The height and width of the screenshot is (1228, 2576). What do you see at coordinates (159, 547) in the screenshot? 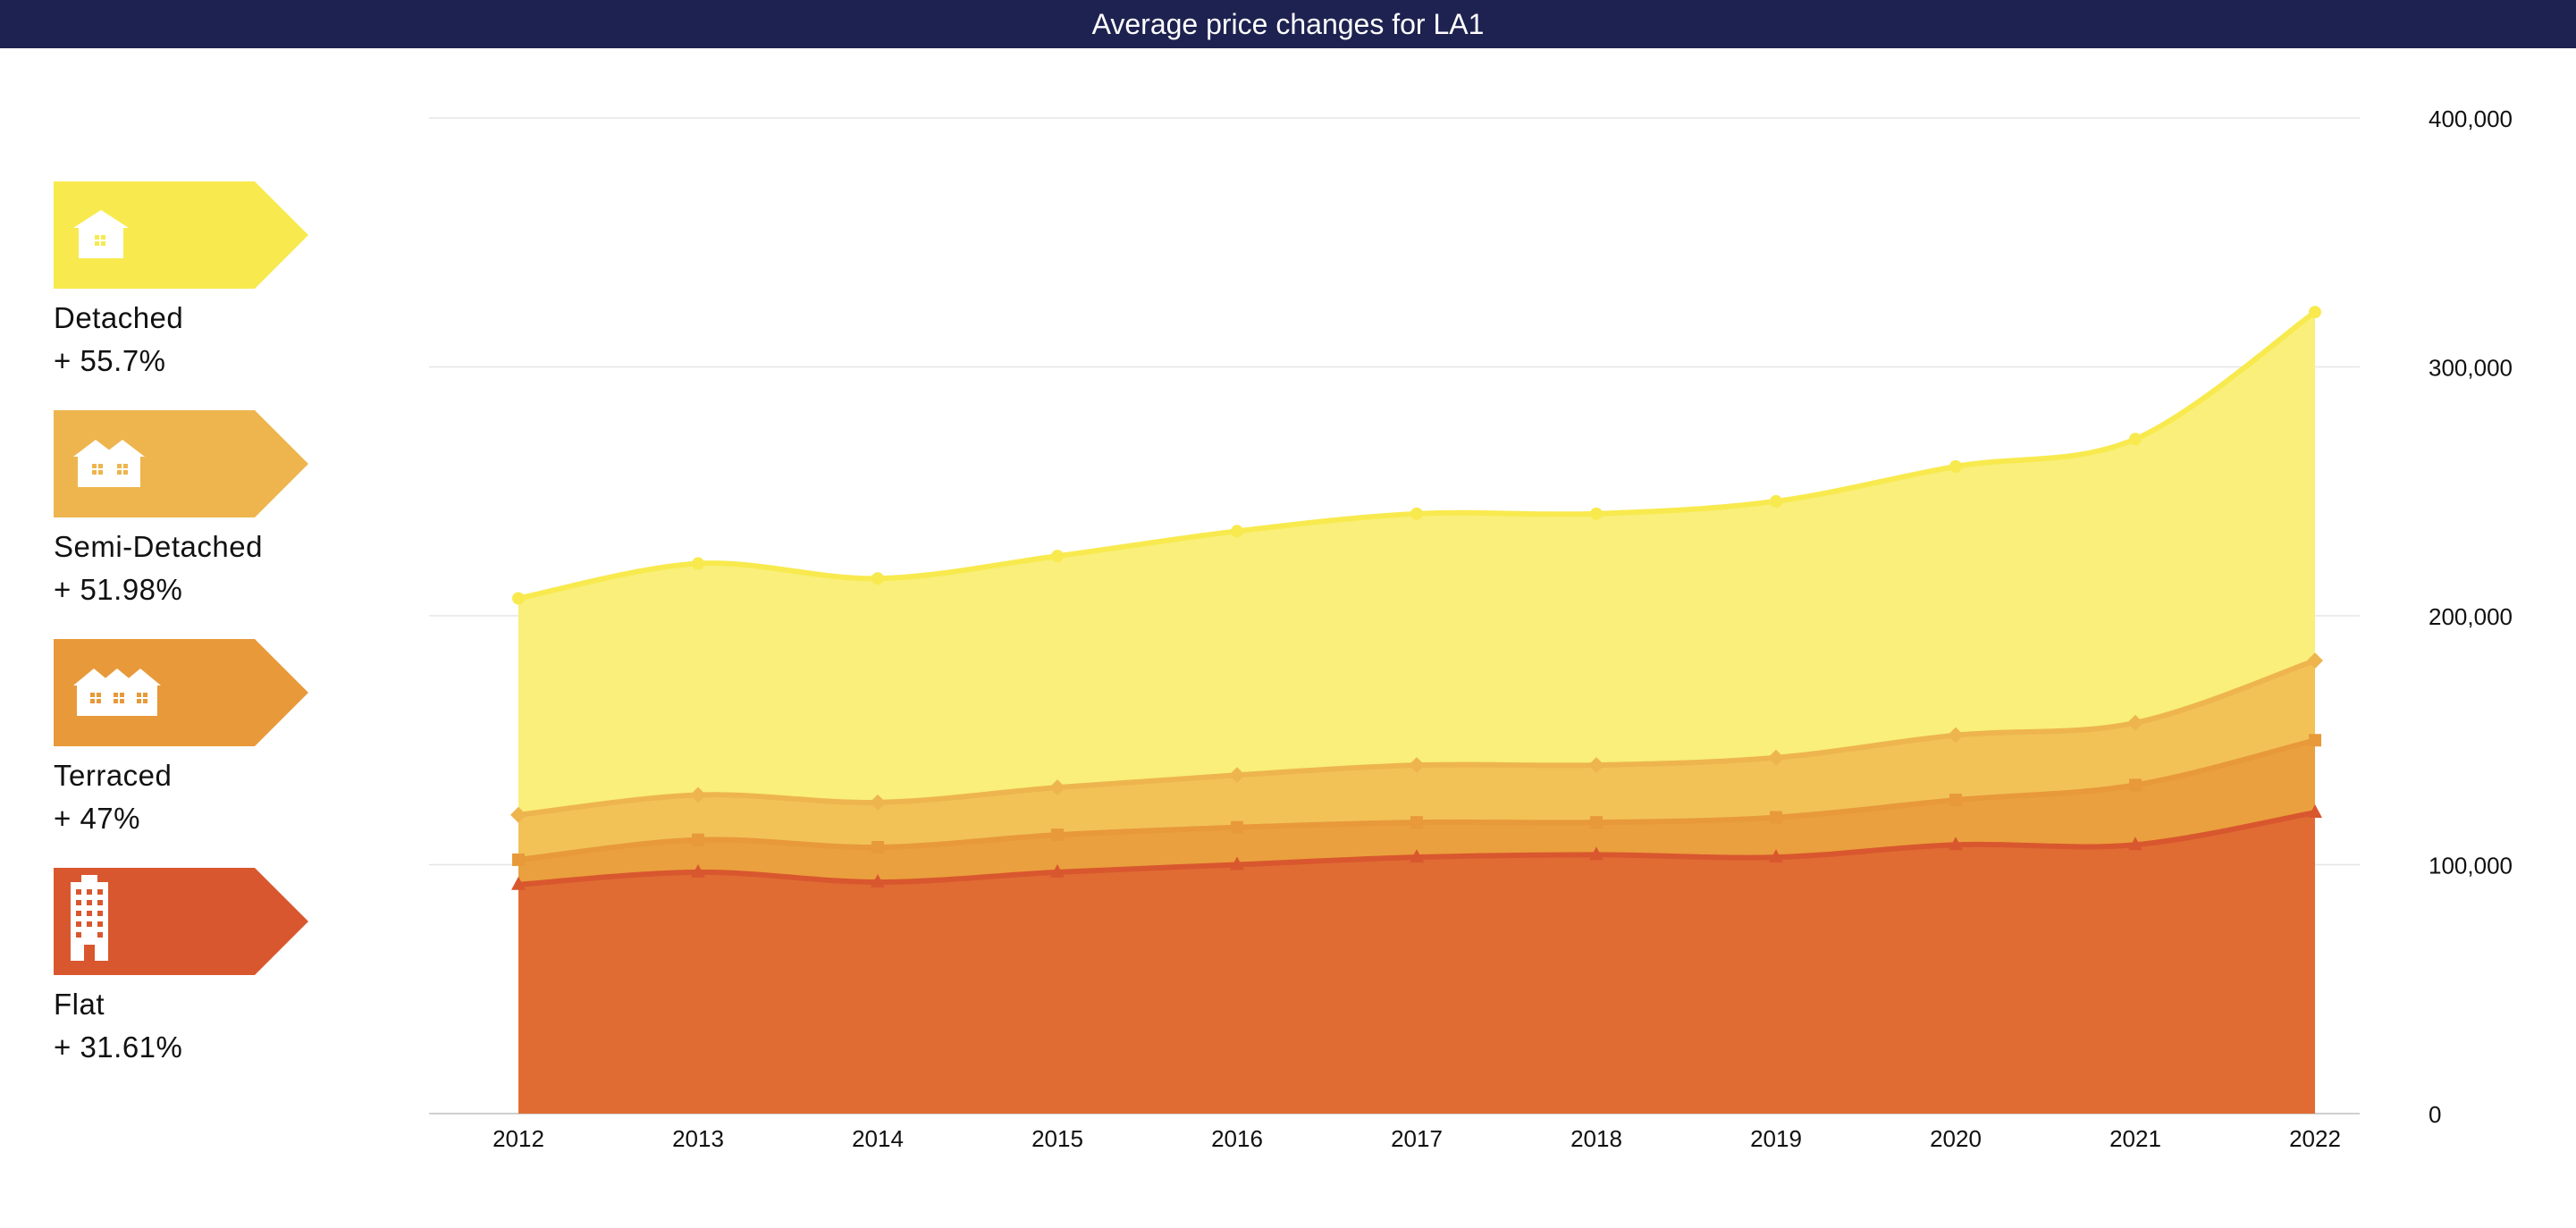
I see `legend-label: Semi-Detached` at bounding box center [159, 547].